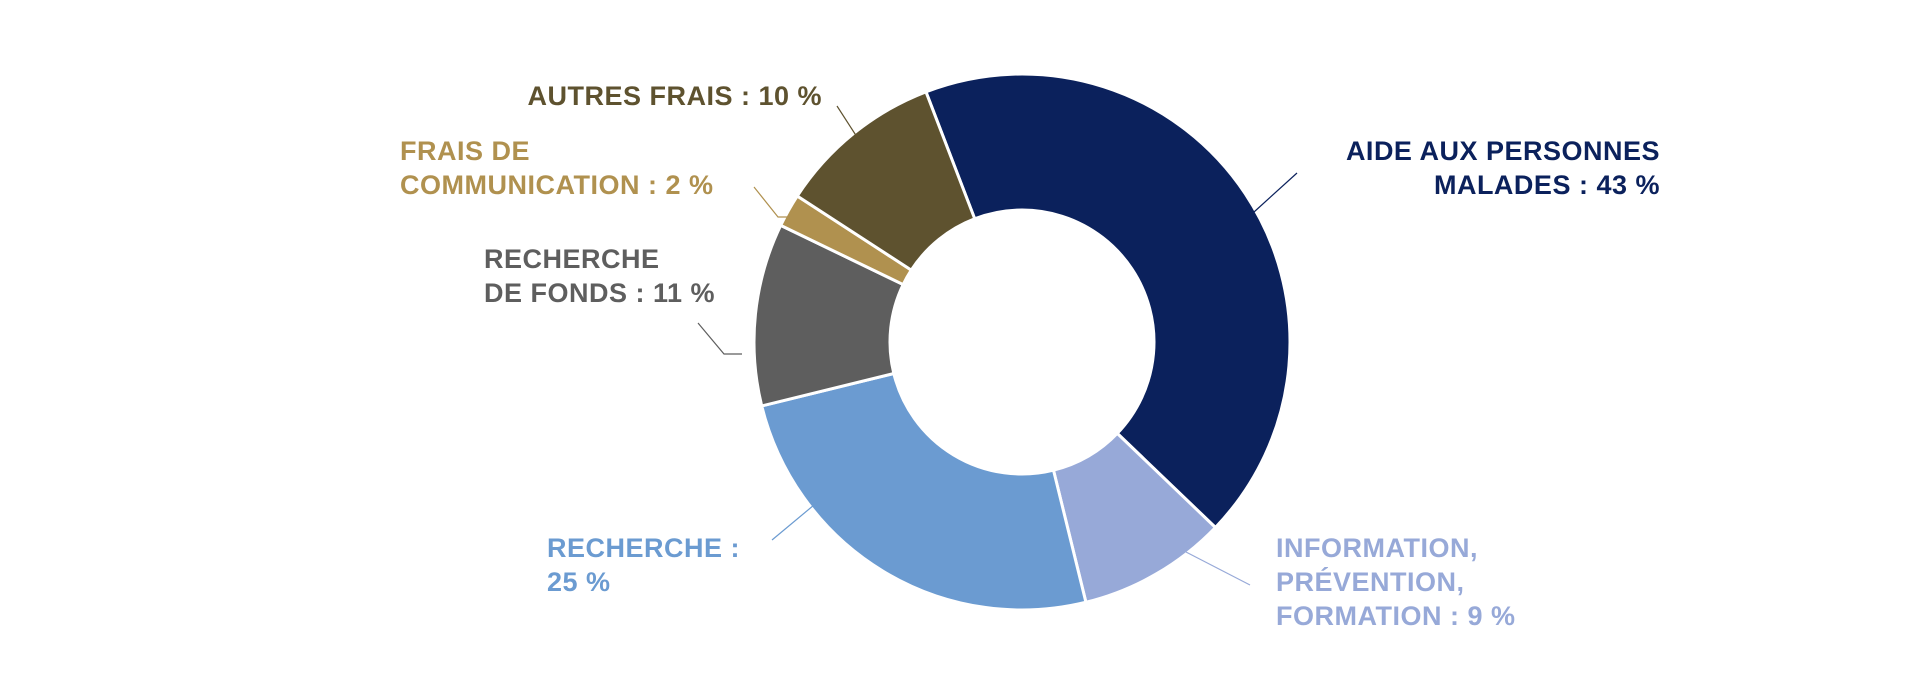  I want to click on data-label-line: RECHERCHE, so click(572, 259).